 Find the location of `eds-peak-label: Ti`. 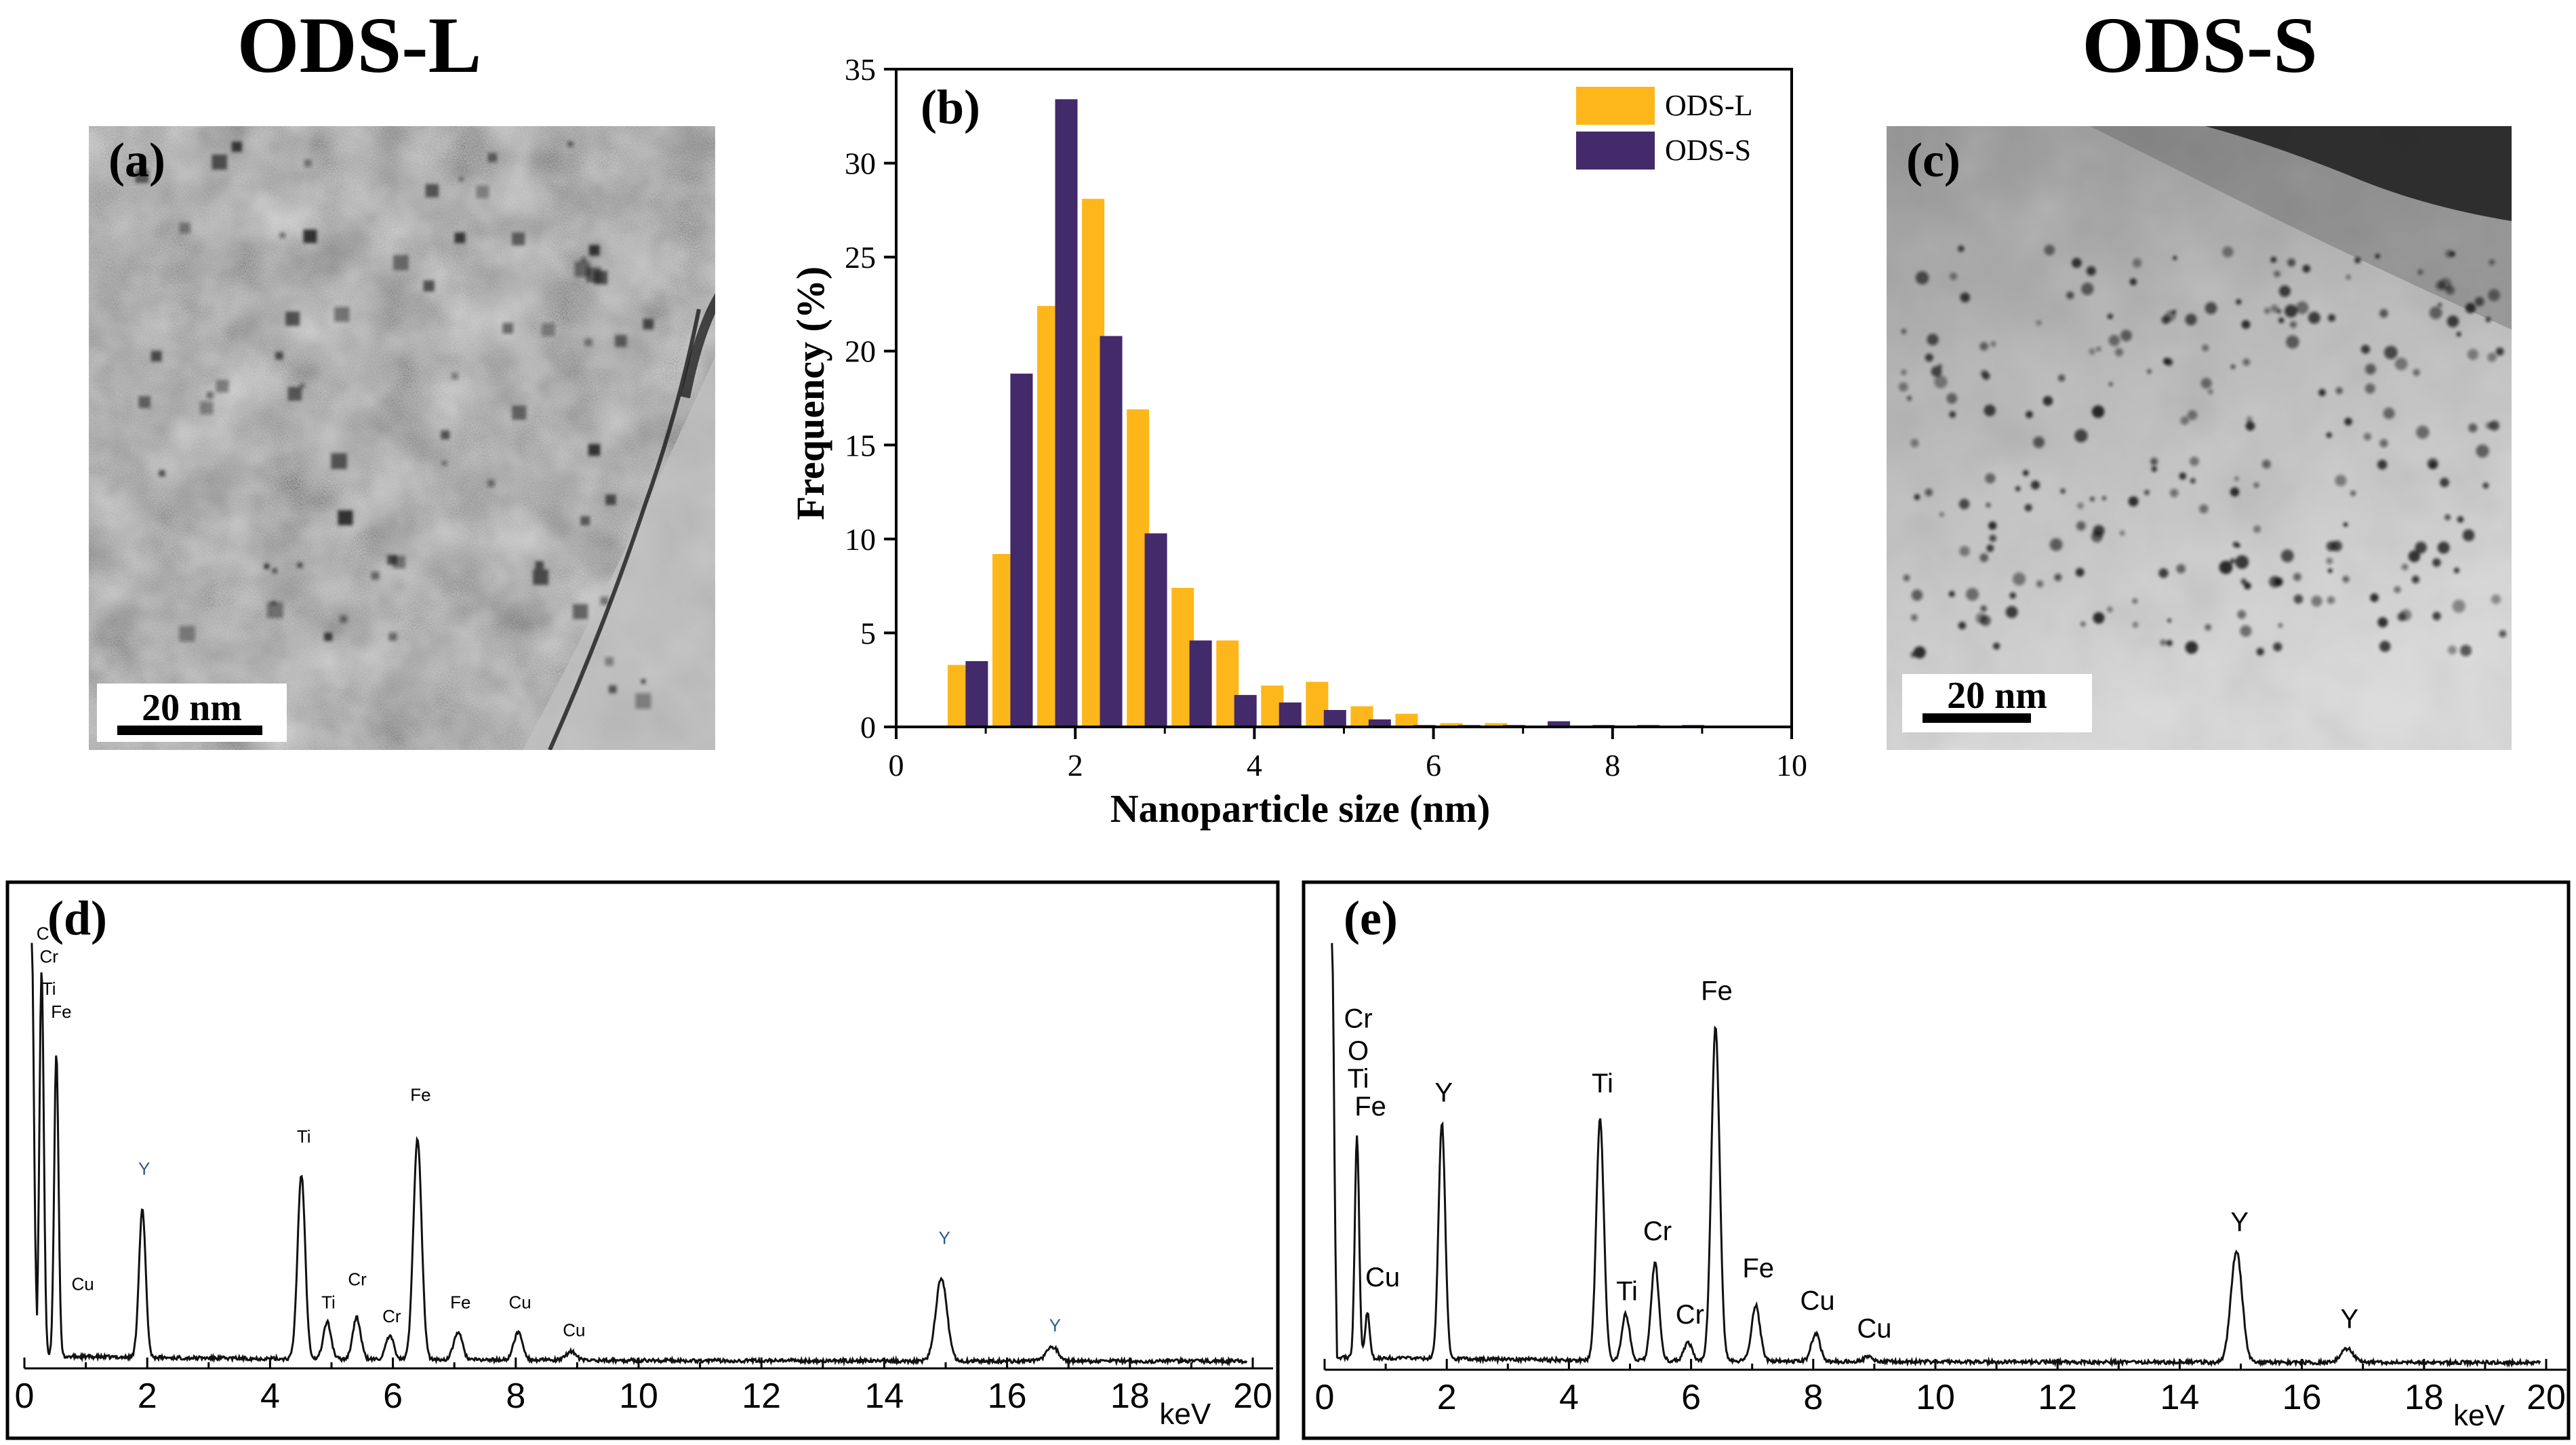

eds-peak-label: Ti is located at coordinates (1627, 1292).